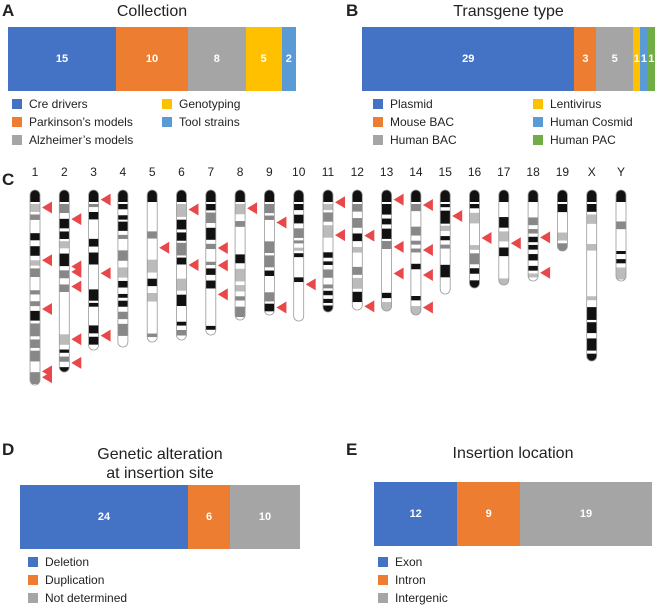 The height and width of the screenshot is (605, 657). I want to click on legend-item-tool-strains: Tool strains, so click(201, 122).